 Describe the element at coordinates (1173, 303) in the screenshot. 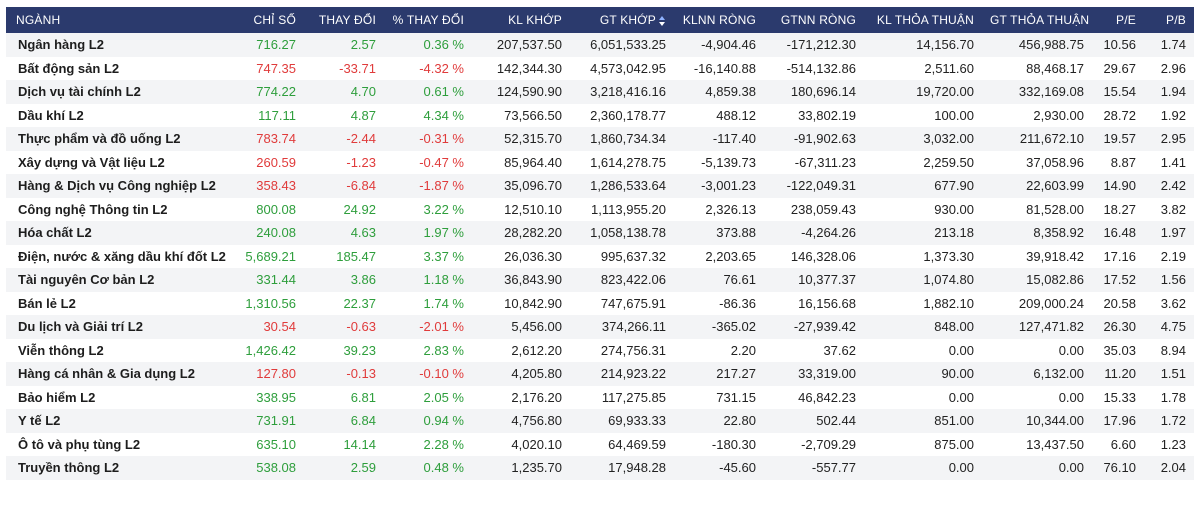

I see `pb-ratio: 3.62` at that location.